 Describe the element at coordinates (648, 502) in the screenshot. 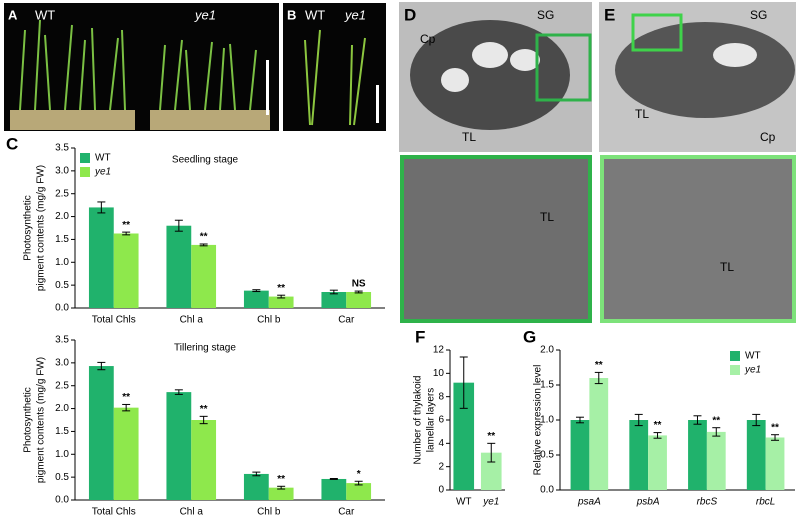

I see `x-tick-label: psbA` at that location.